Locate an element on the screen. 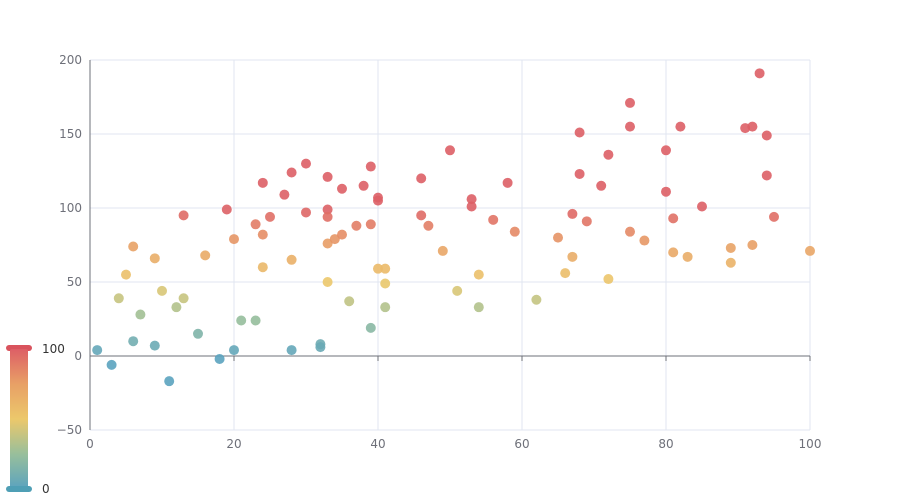 This screenshot has width=900, height=500. visual-map-gradient-bar is located at coordinates (19, 419).